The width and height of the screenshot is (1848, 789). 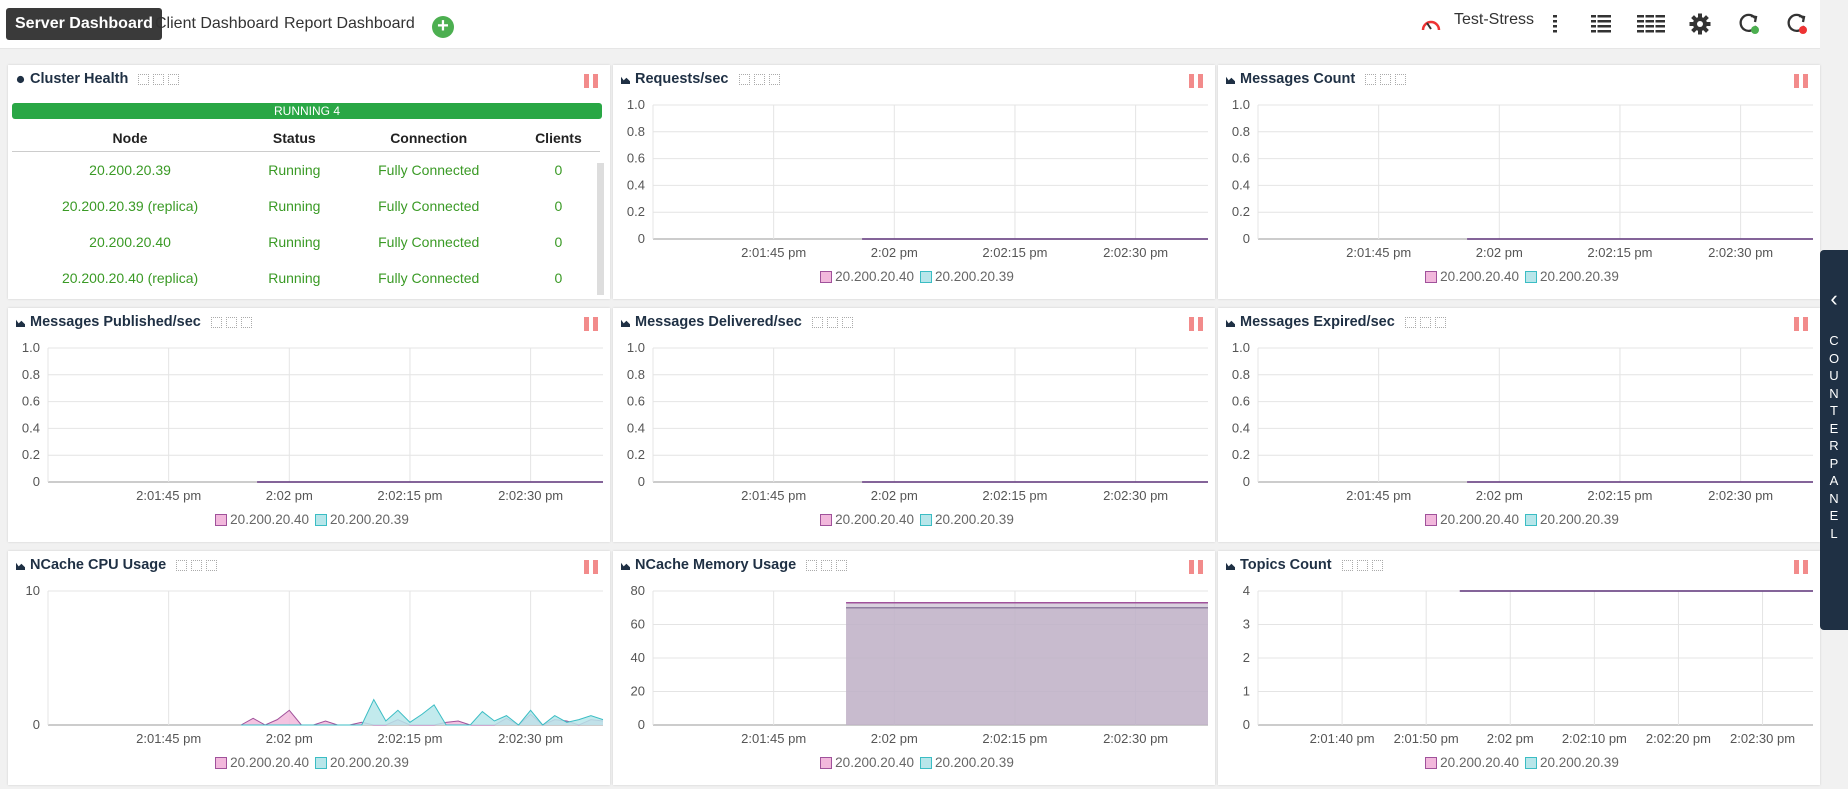 I want to click on table-scrollbar, so click(x=600, y=229).